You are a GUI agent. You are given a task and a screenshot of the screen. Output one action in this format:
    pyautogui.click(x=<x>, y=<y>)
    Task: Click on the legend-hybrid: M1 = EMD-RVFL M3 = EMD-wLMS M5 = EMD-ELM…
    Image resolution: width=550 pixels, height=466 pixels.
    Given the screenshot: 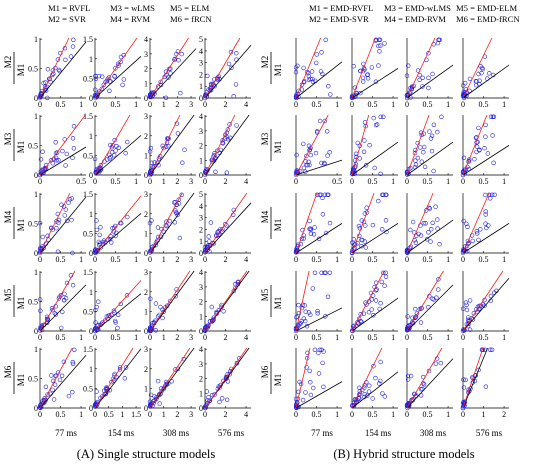 What is the action you would take?
    pyautogui.click(x=414, y=13)
    